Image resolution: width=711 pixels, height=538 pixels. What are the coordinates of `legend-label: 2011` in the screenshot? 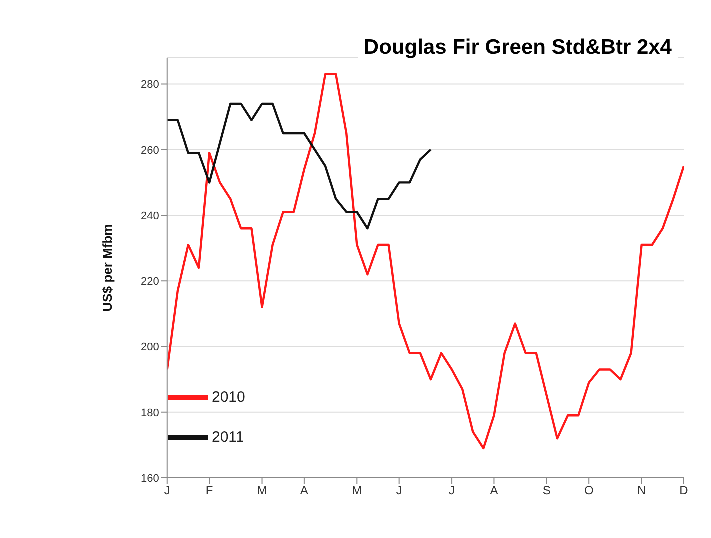 It's located at (228, 437).